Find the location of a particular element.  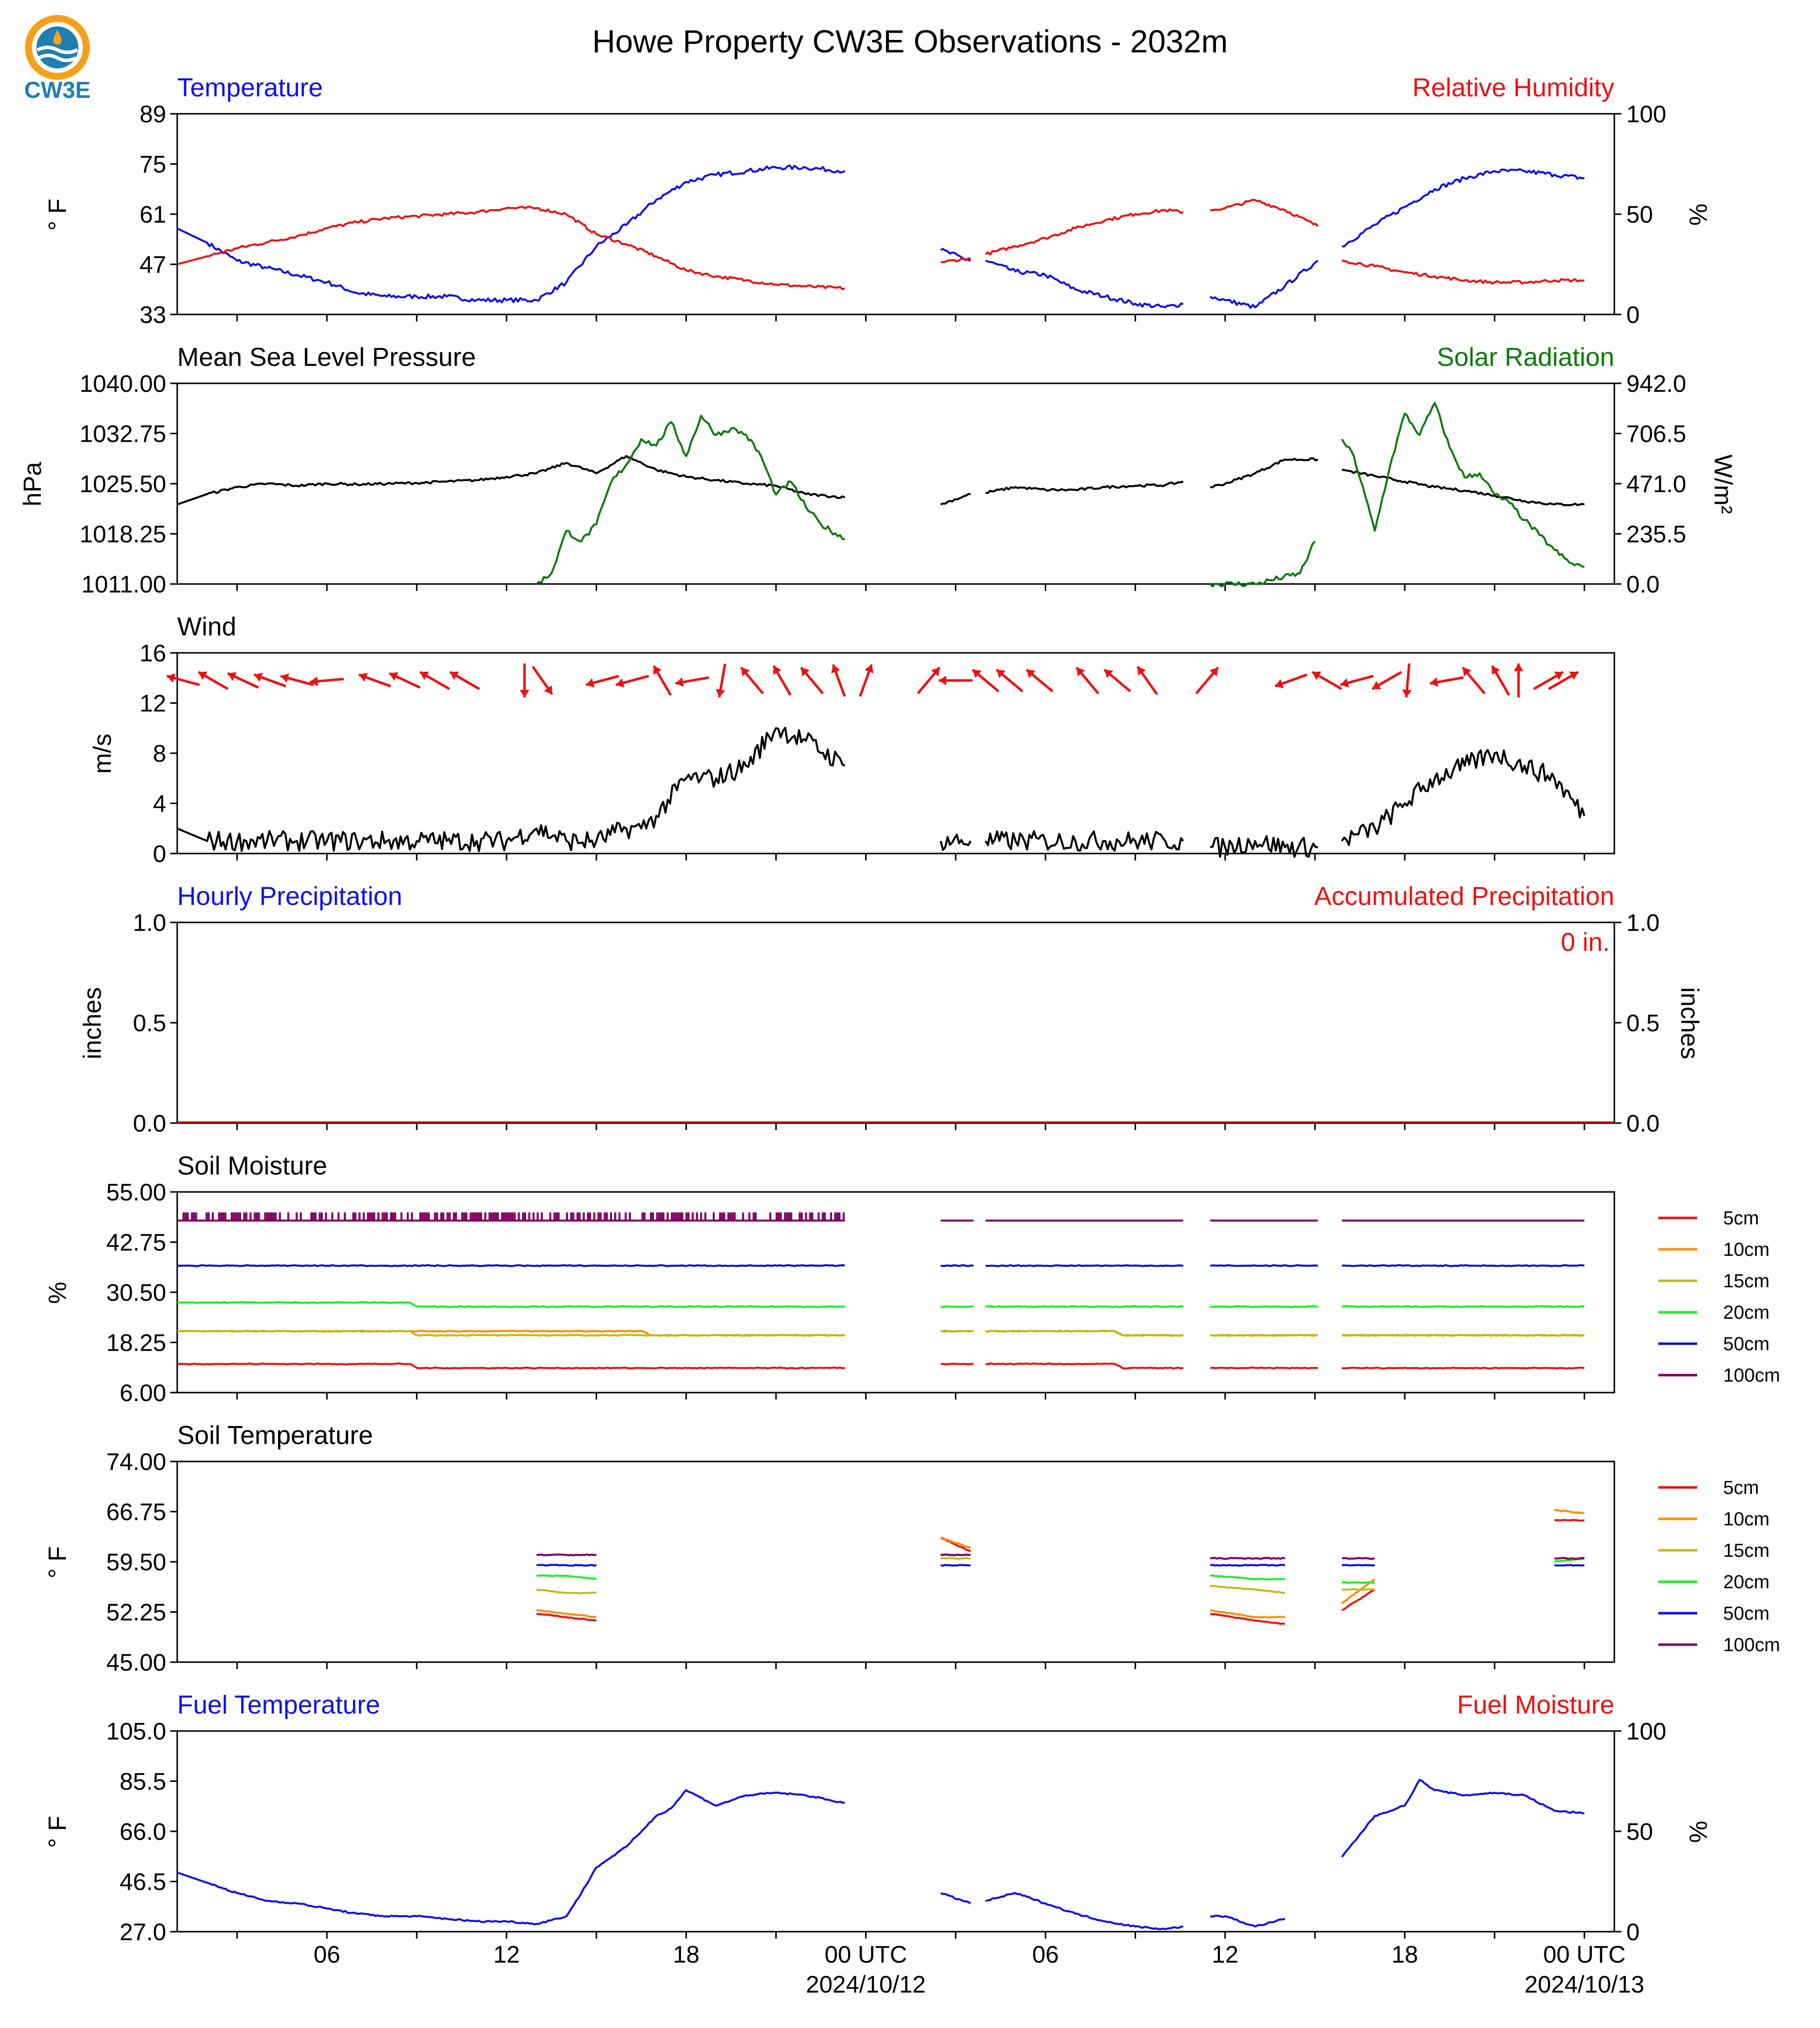

solar-title: Solar Radiation is located at coordinates (1525, 357).